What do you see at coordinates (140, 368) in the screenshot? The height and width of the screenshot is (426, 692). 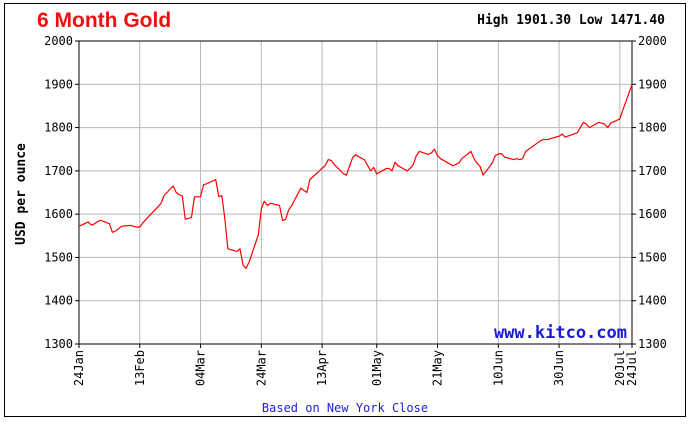 I see `x-tick-label: 13Feb` at bounding box center [140, 368].